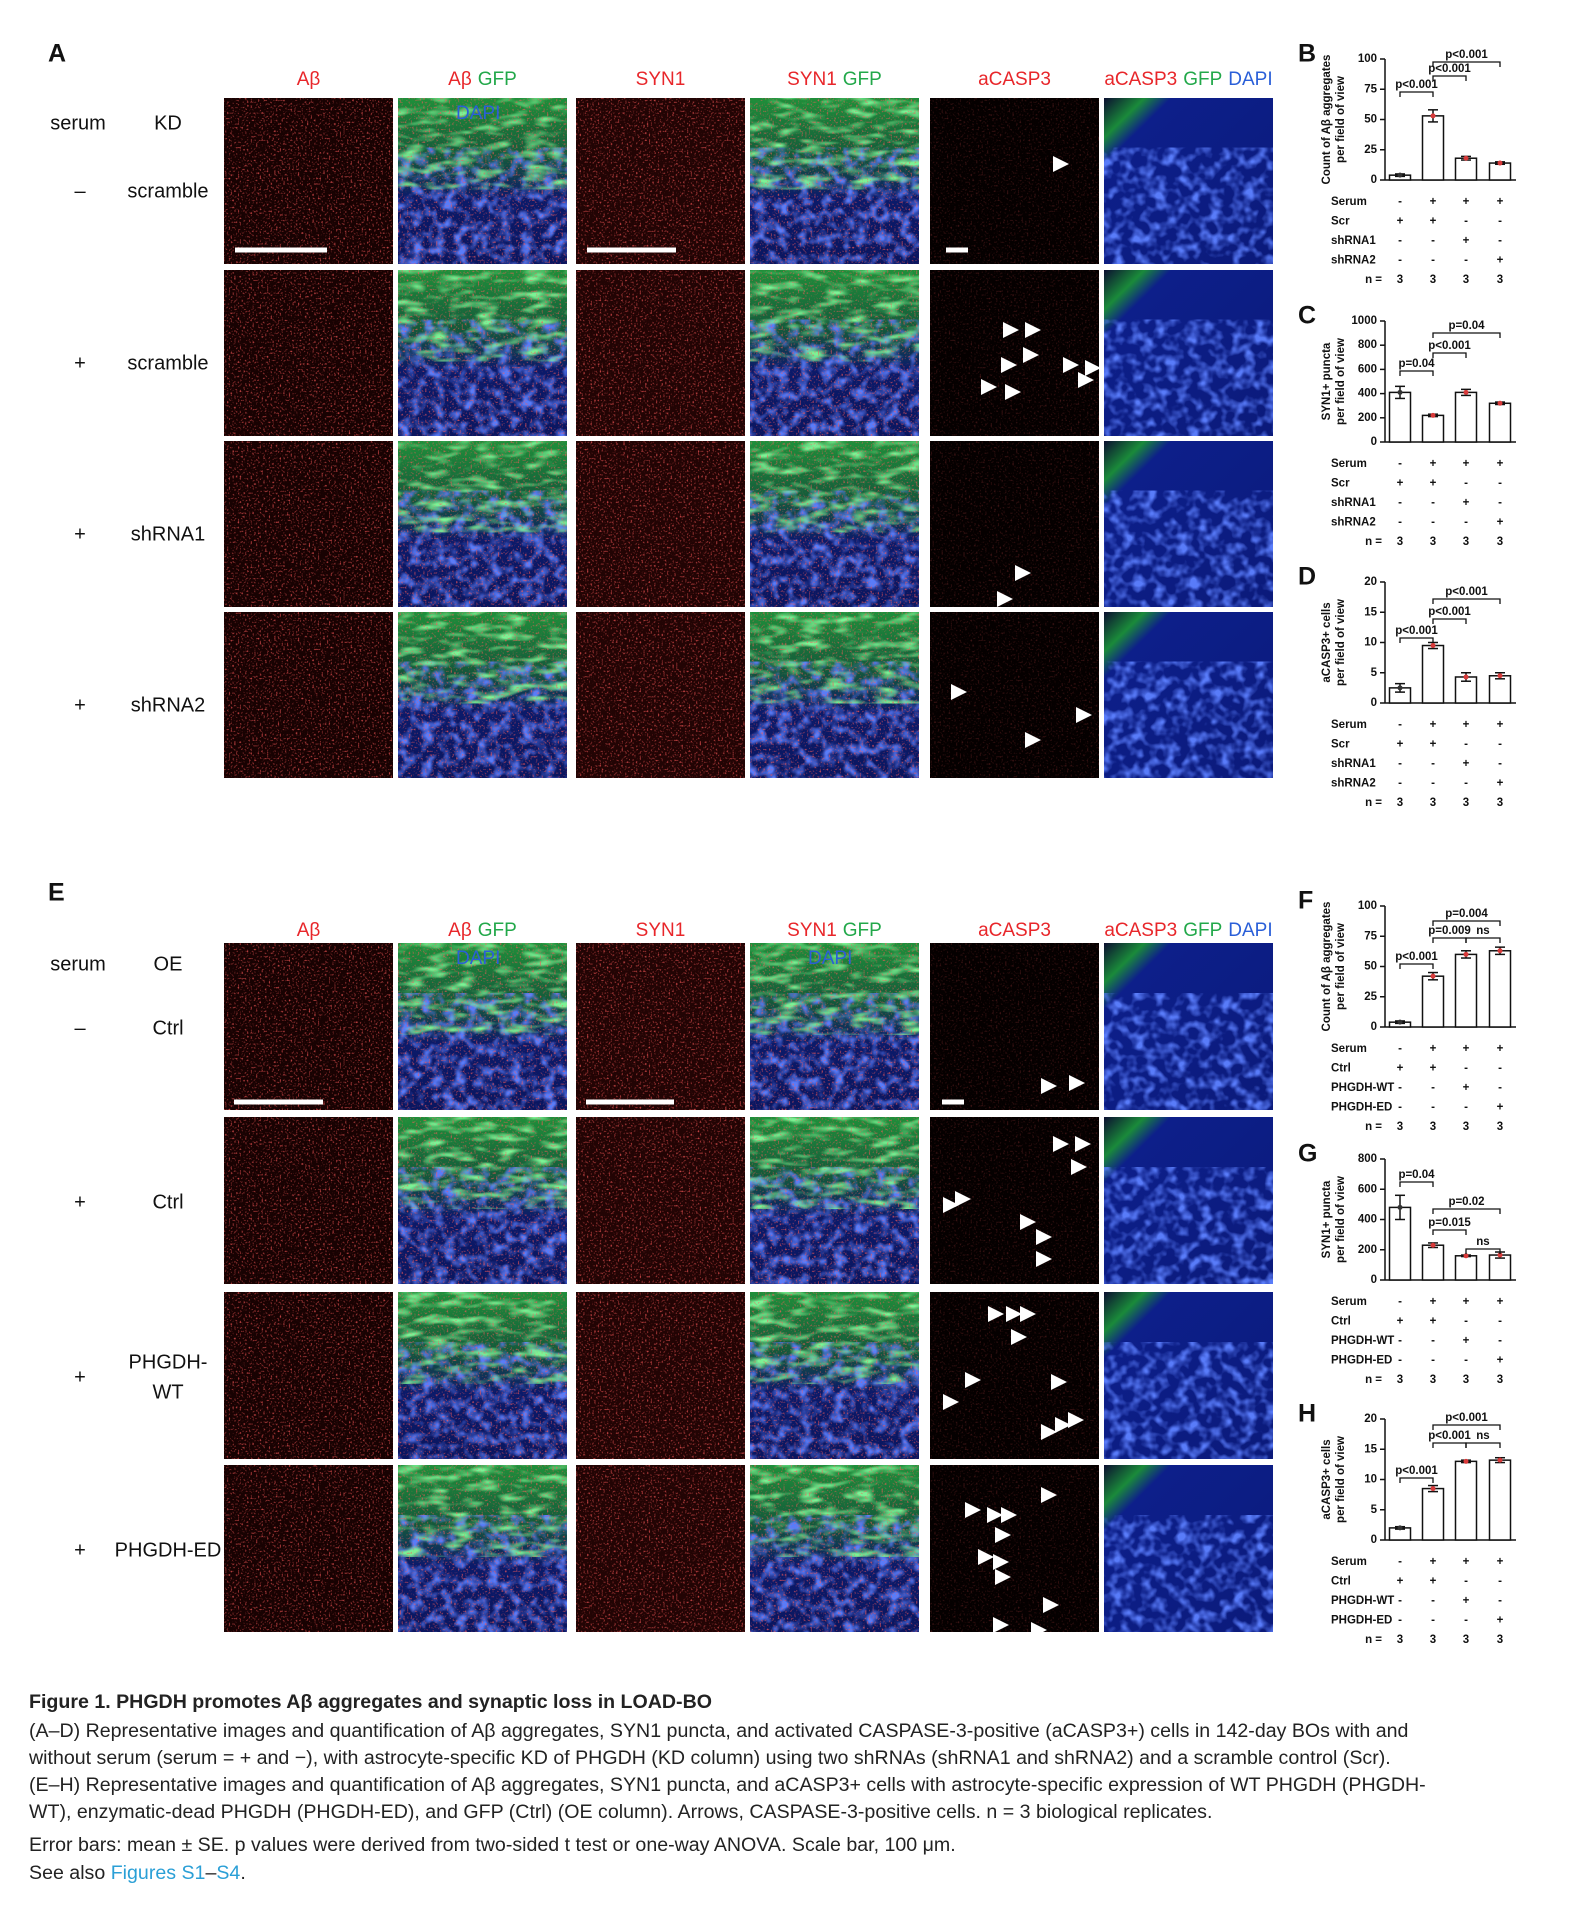 The height and width of the screenshot is (1920, 1583). What do you see at coordinates (1367, 418) in the screenshot?
I see `y-tick-label: 200` at bounding box center [1367, 418].